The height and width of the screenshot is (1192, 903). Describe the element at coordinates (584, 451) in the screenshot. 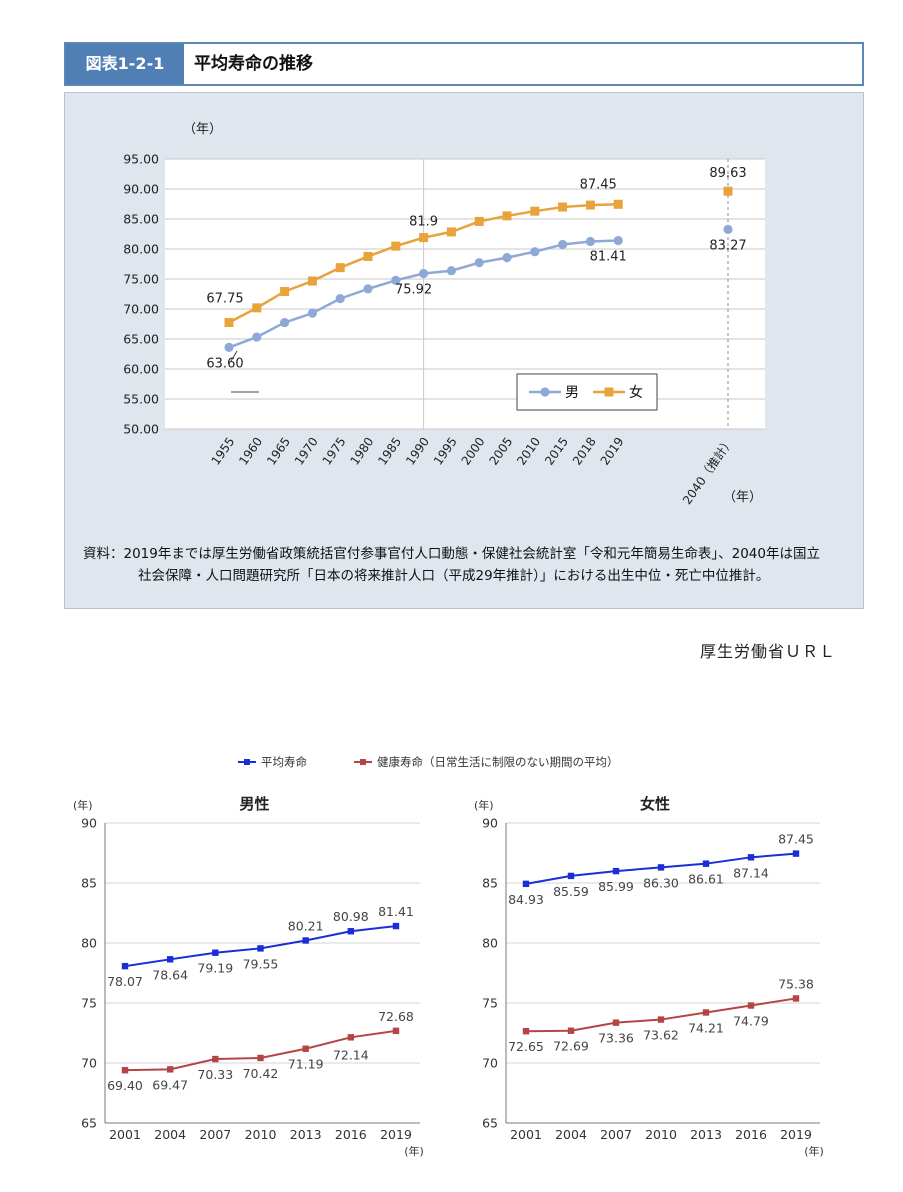

I see `x-tick-label: 2018` at that location.